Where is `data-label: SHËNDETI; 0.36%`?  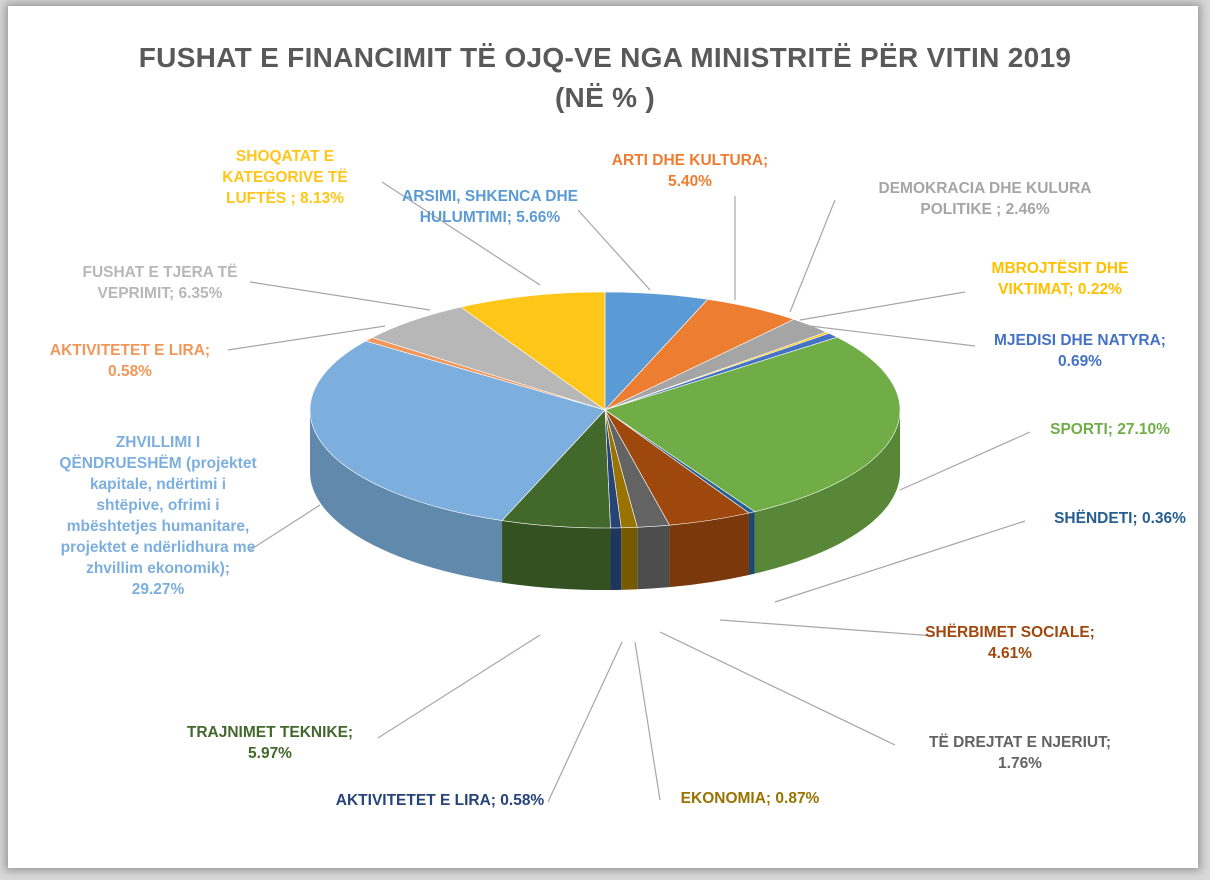 data-label: SHËNDETI; 0.36% is located at coordinates (1115, 518).